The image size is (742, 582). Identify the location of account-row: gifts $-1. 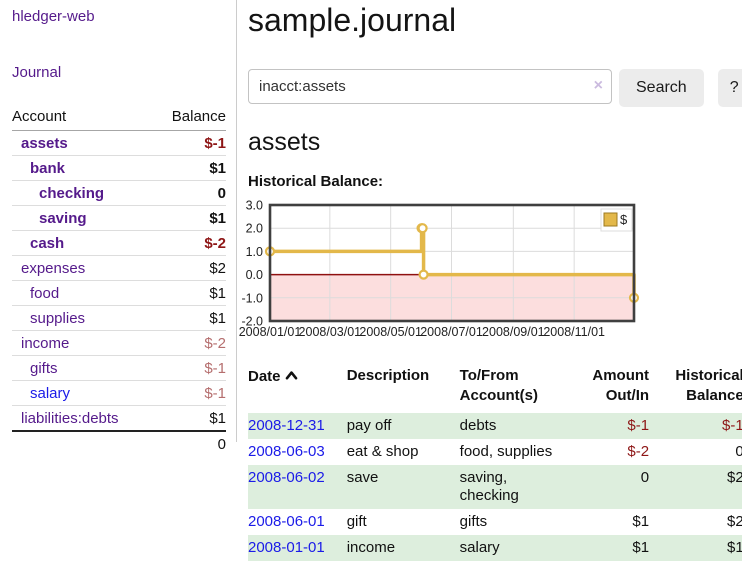
(119, 368).